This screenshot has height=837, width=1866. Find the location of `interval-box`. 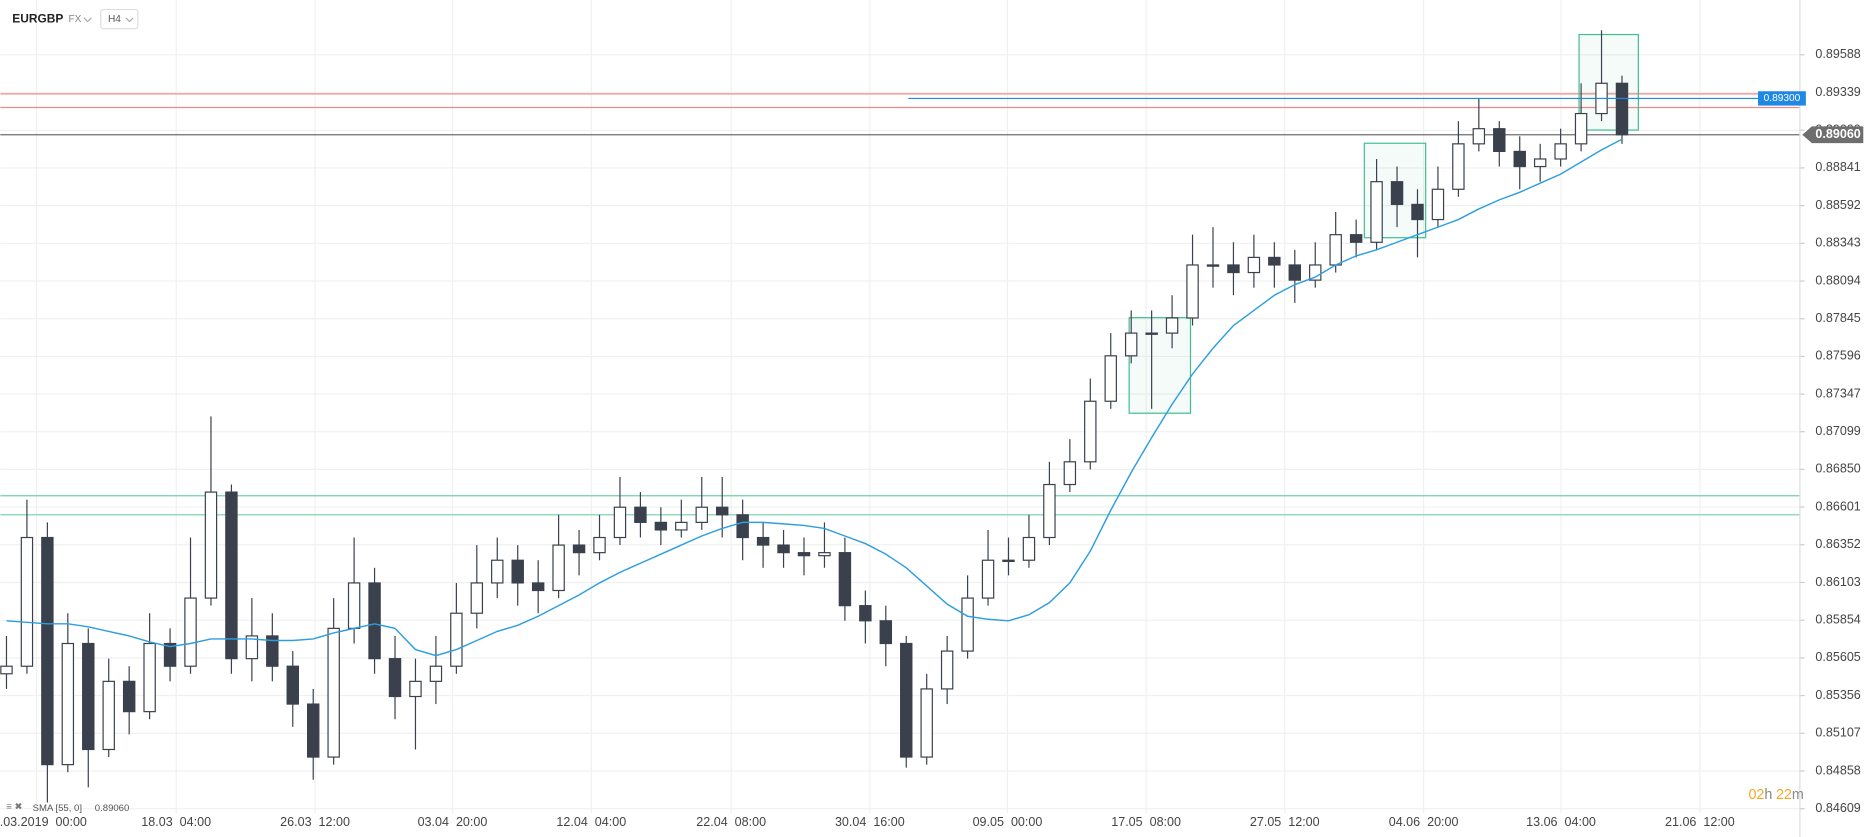

interval-box is located at coordinates (119, 19).